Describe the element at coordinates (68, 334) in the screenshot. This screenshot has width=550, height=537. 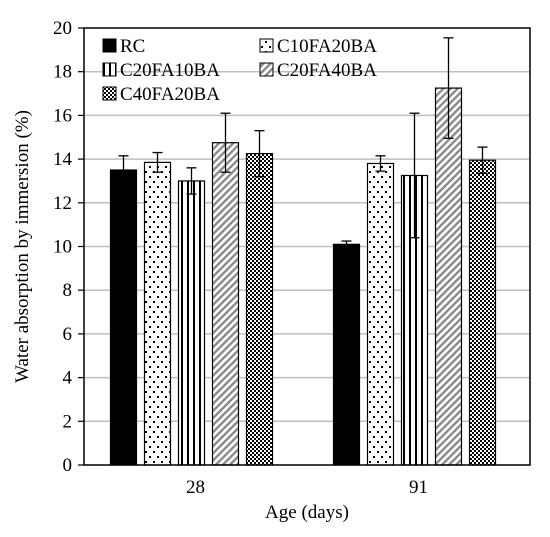
I see `y-tick-label: 6` at that location.